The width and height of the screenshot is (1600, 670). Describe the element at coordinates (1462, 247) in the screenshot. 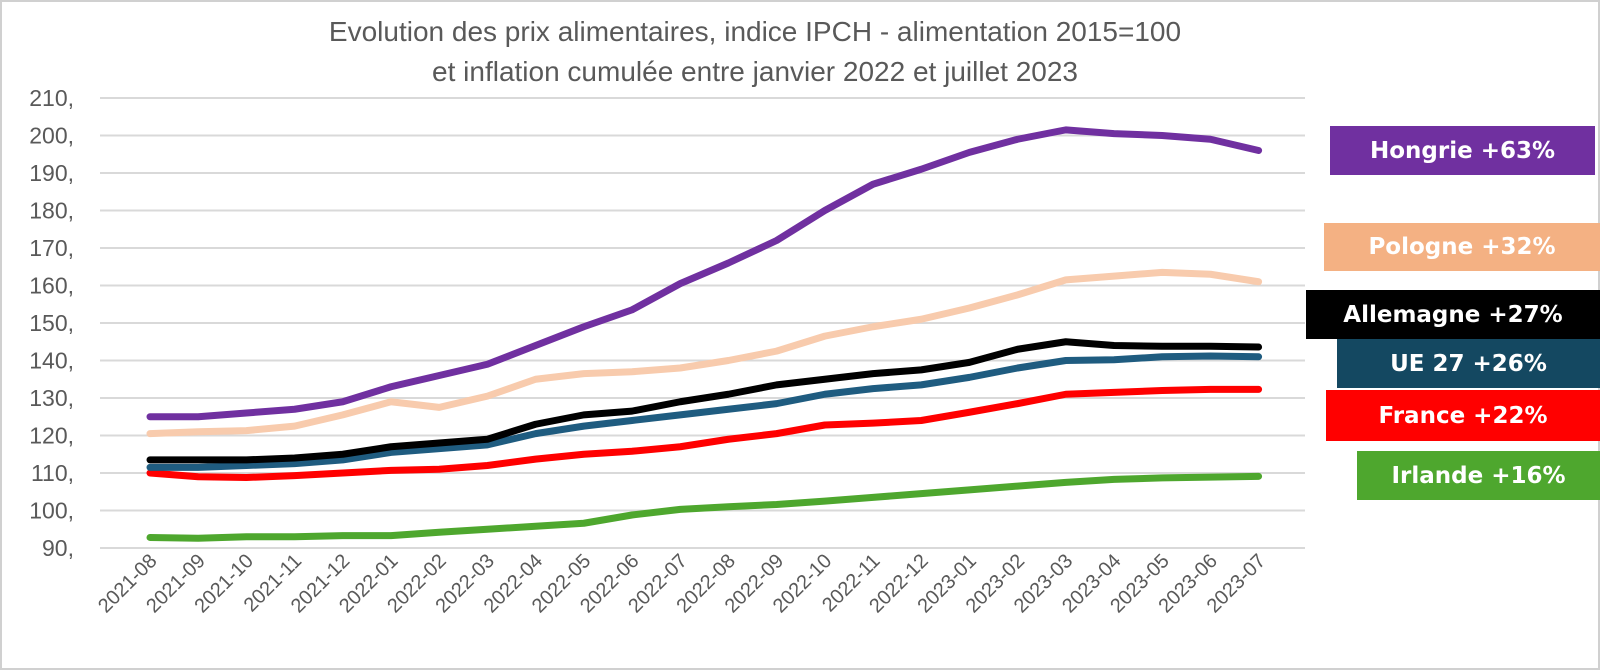

I see `series-label: Pologne +32%` at that location.